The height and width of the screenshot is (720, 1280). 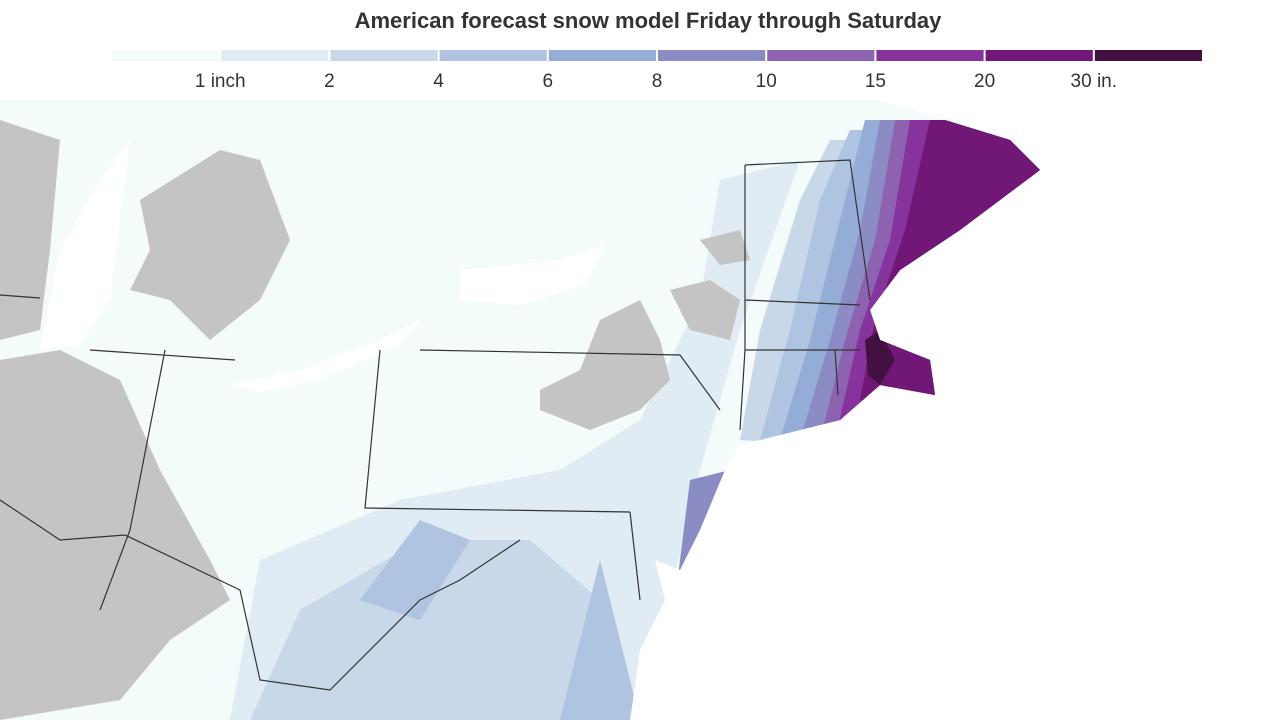 I want to click on legend-label: 30 in., so click(x=1094, y=81).